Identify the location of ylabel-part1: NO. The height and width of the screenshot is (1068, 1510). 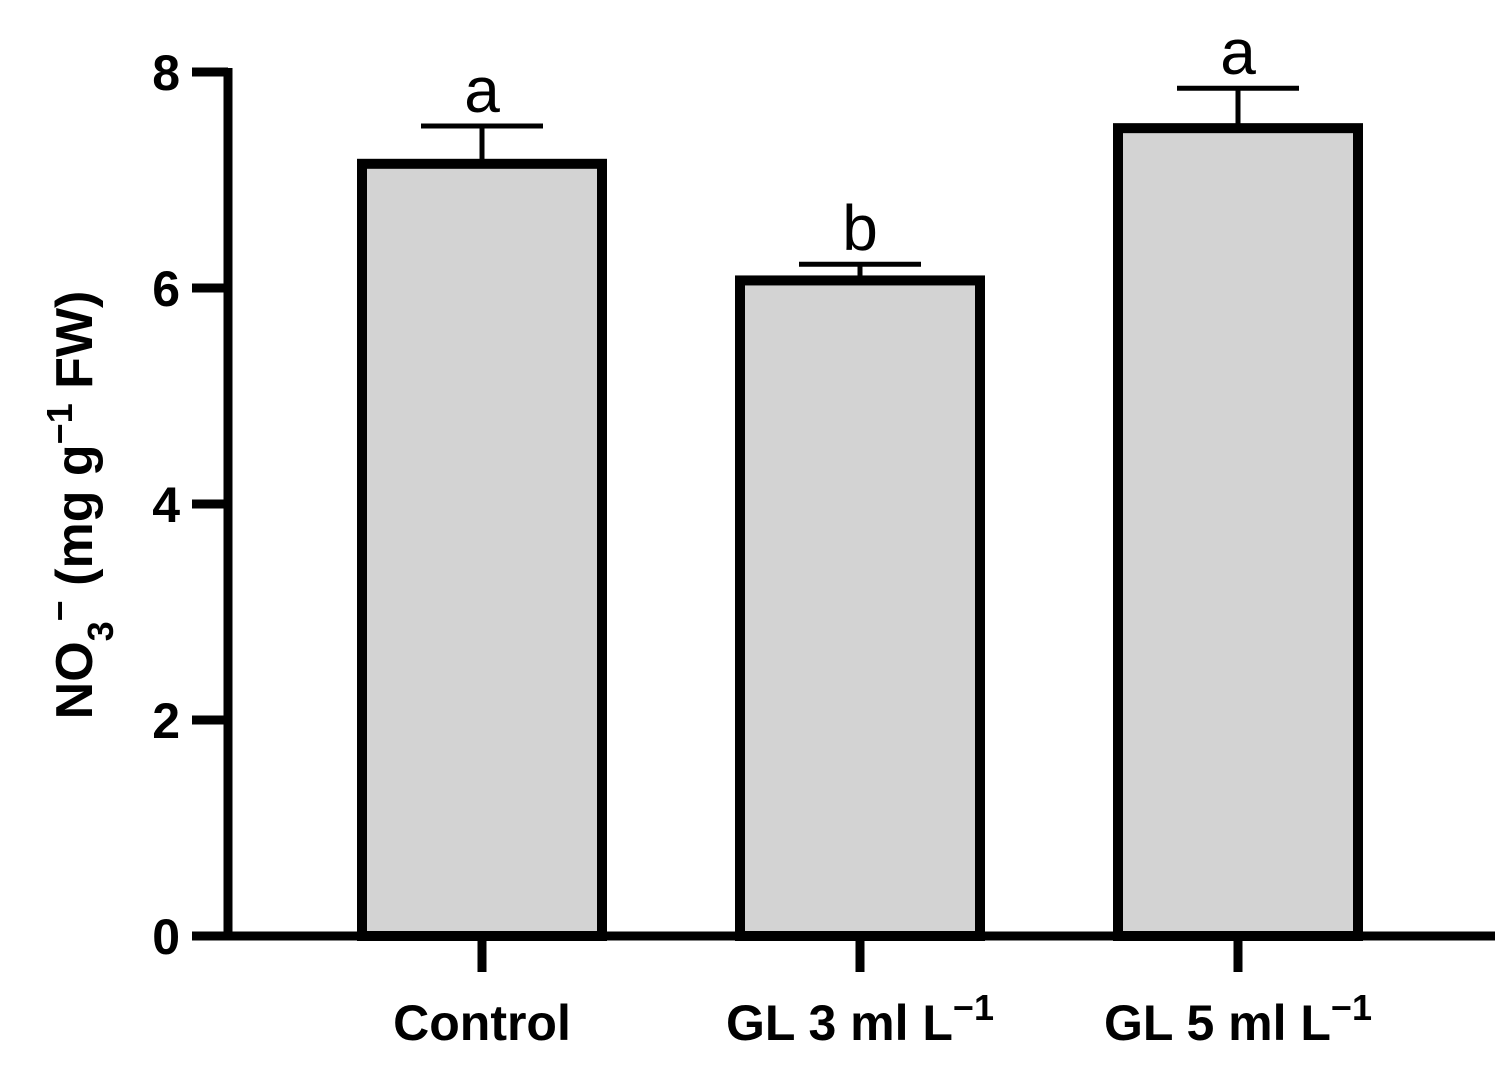
(75, 680).